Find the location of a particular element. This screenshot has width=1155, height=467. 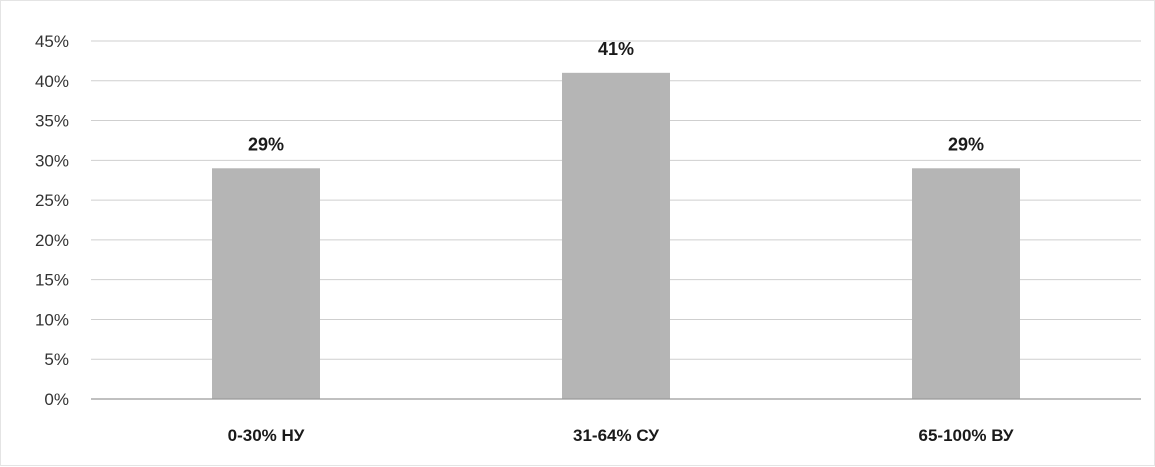

y-tick-label: 0% is located at coordinates (56, 399).